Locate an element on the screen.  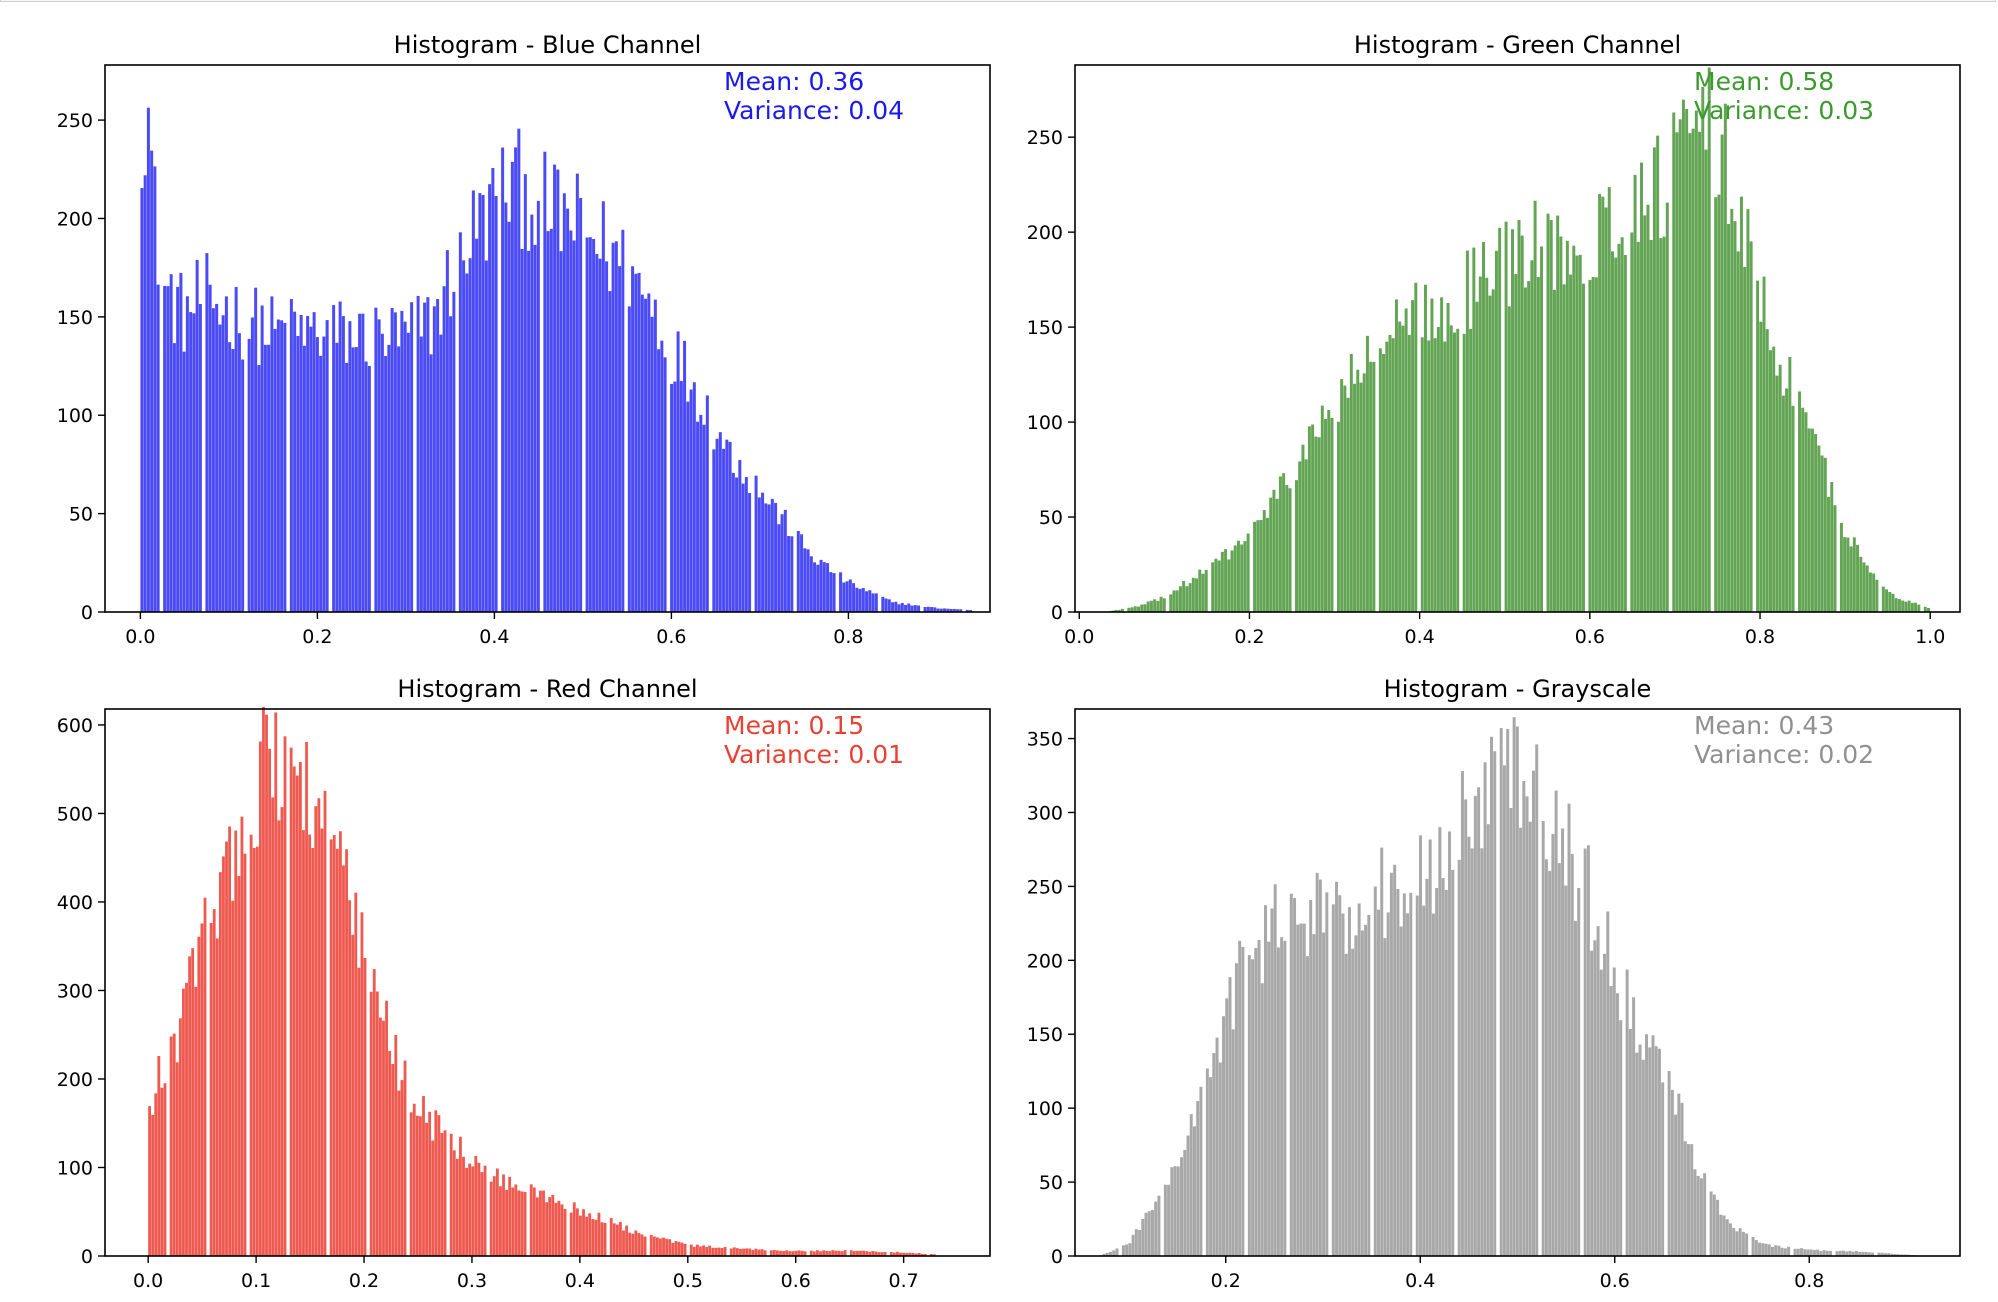
y-tick-label: 250 is located at coordinates (75, 121).